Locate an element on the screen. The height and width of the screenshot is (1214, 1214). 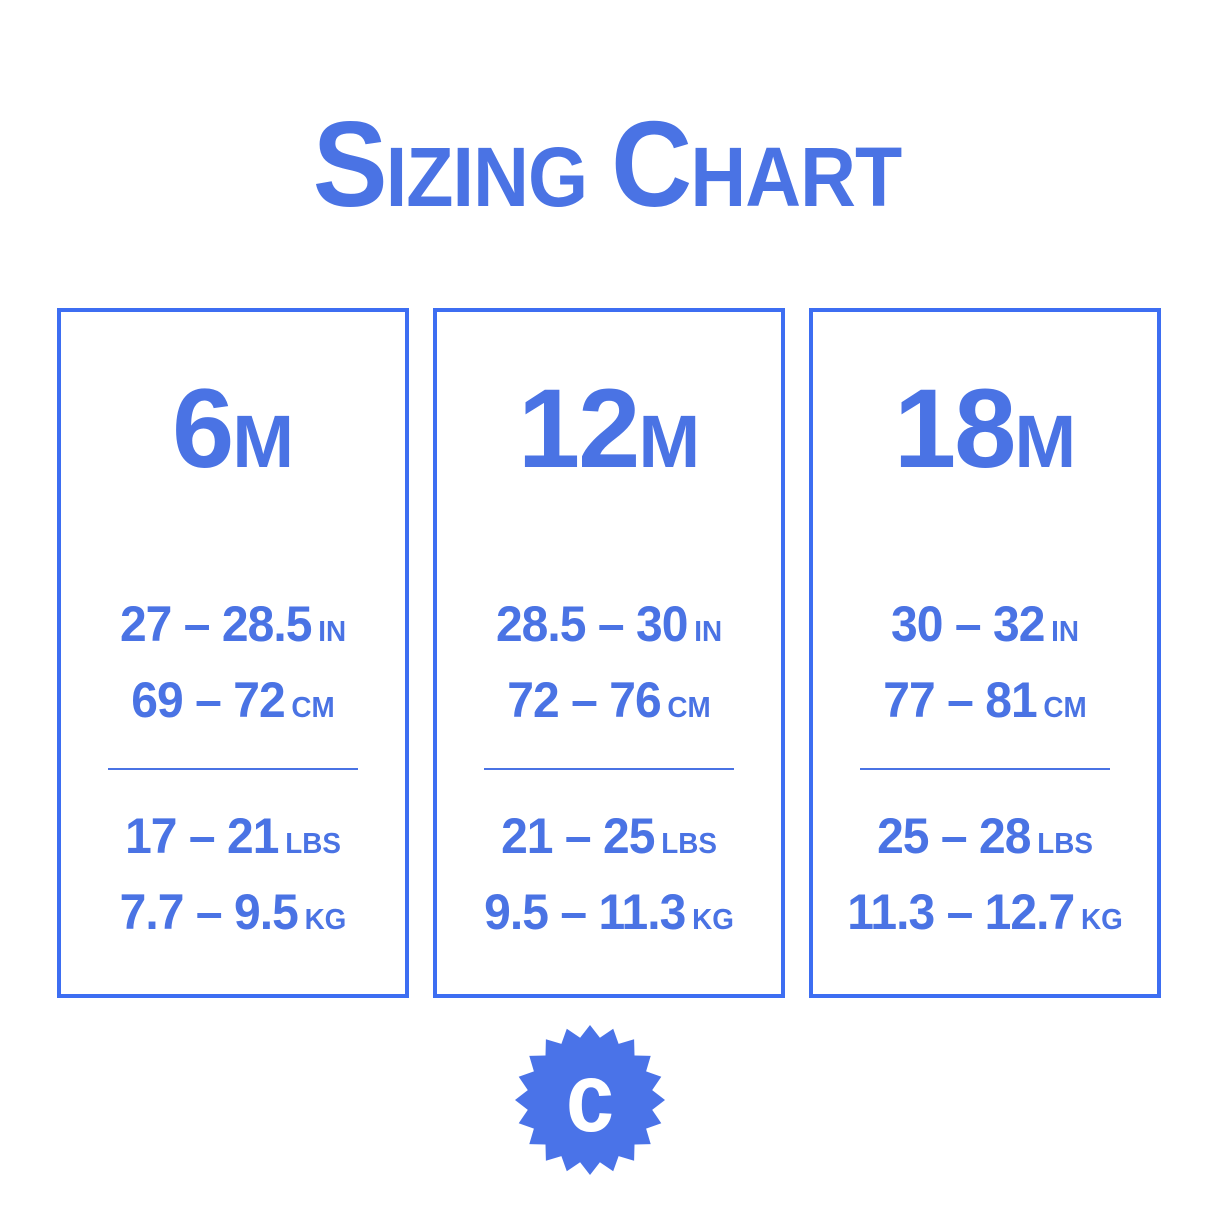
height-inches: 27 – 28.5 IN is located at coordinates (233, 628).